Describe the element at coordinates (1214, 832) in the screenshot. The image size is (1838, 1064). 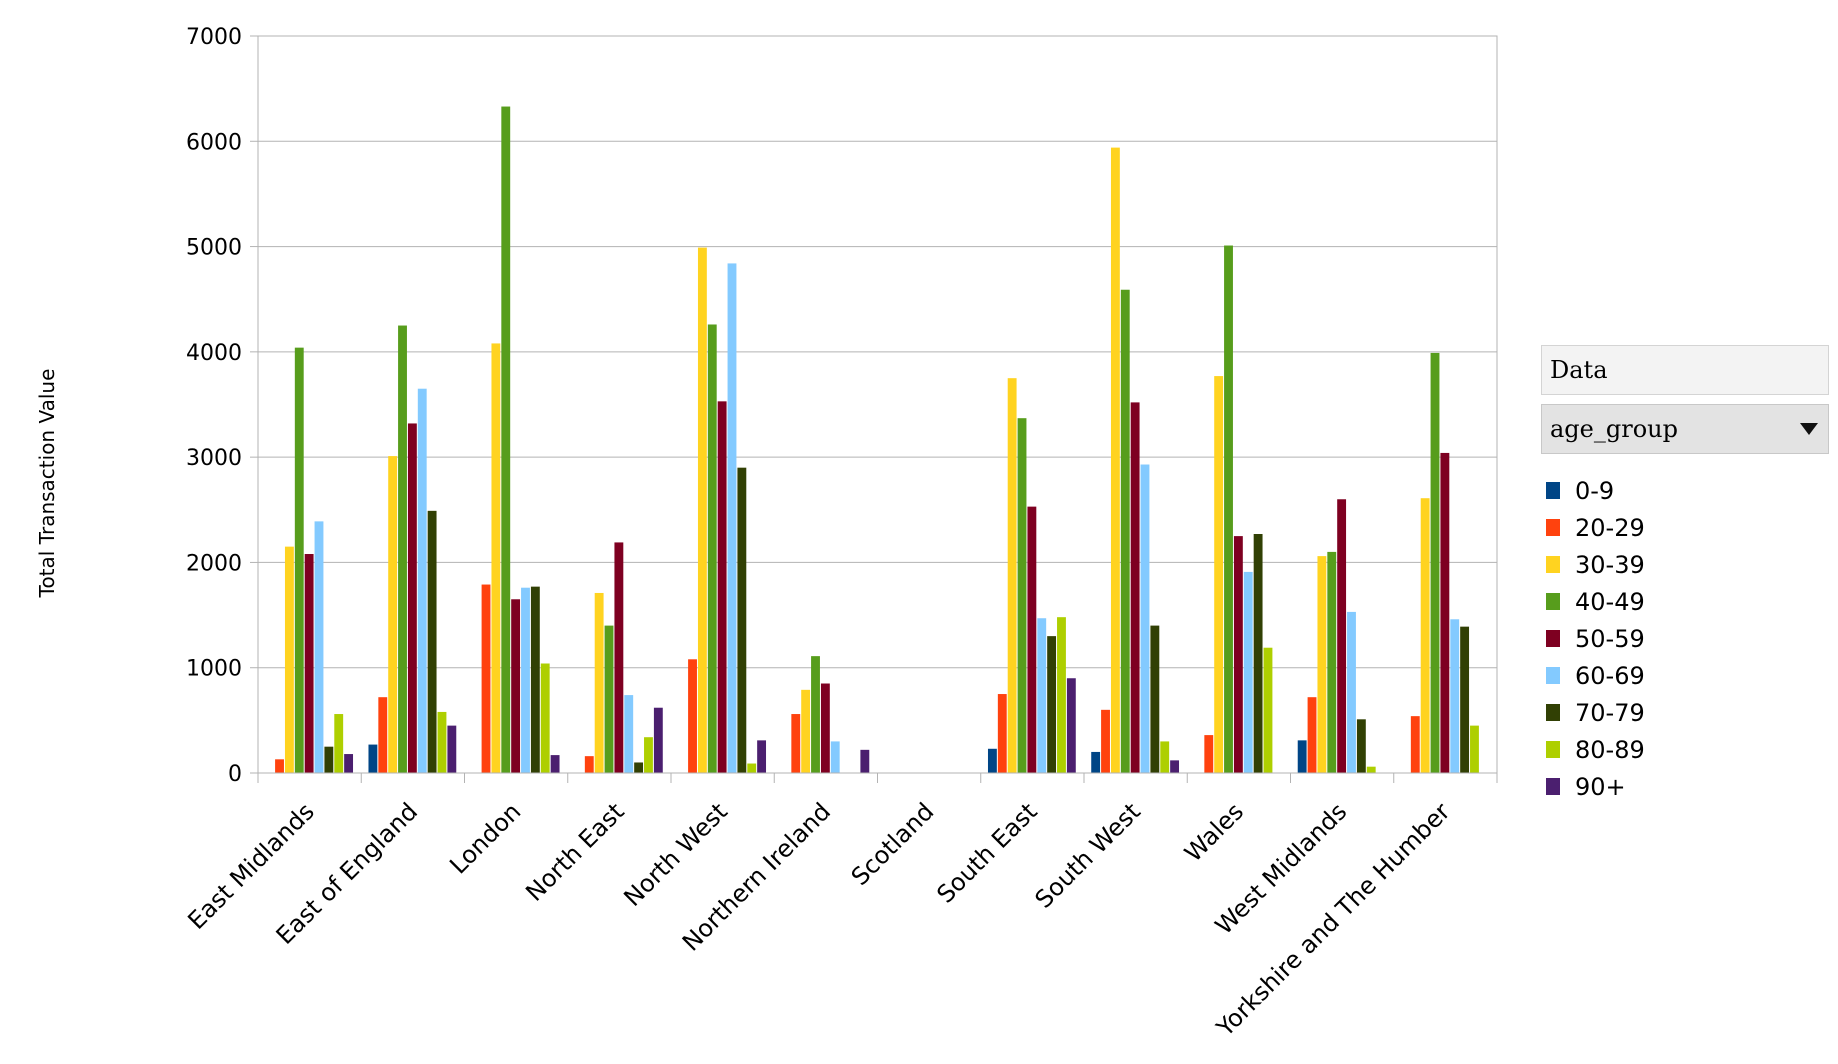
I see `x-category-label: Wales` at that location.